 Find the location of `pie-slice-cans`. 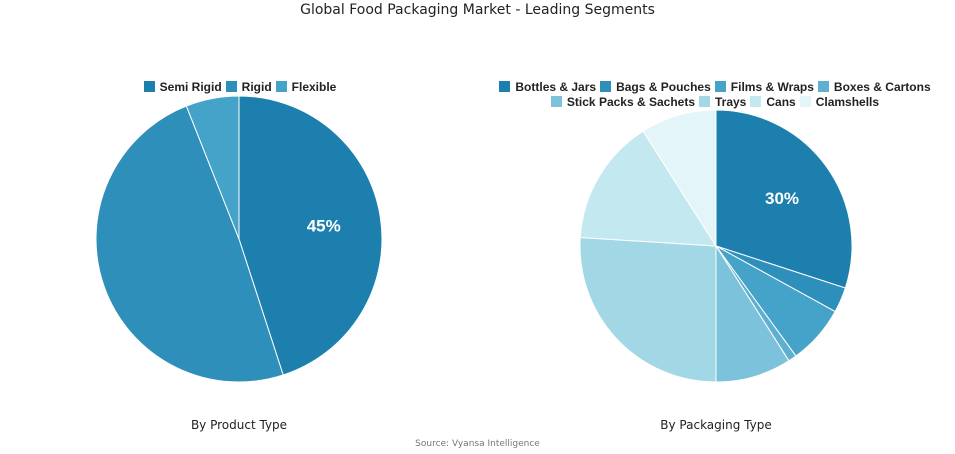

pie-slice-cans is located at coordinates (648, 188).